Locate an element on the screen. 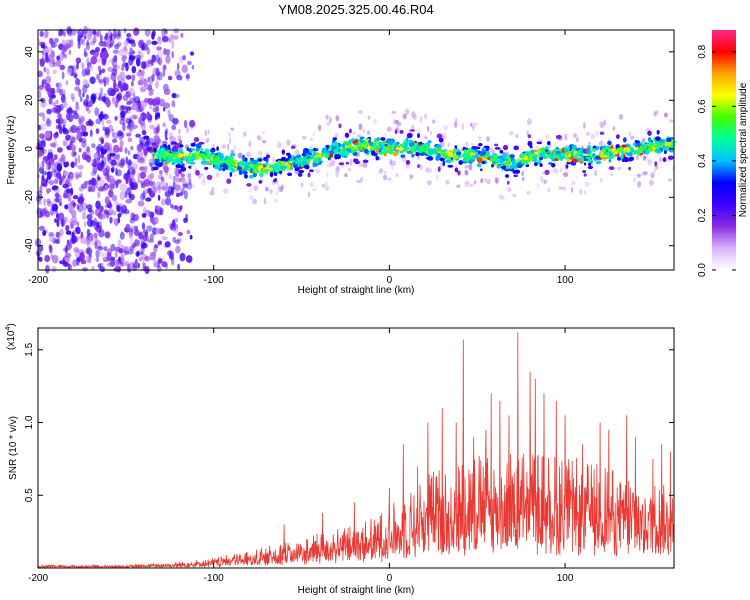  figure-title: YM08.2025.325.00.46.R04 is located at coordinates (355, 9).